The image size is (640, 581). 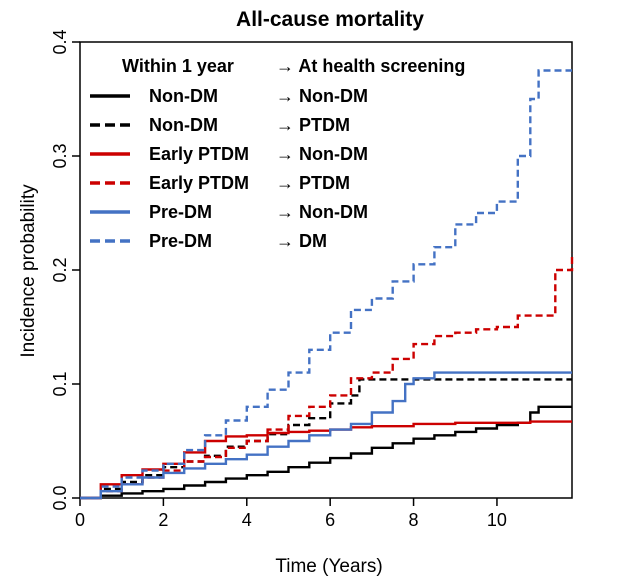 I want to click on y-tick-label: 0.2, so click(x=60, y=269).